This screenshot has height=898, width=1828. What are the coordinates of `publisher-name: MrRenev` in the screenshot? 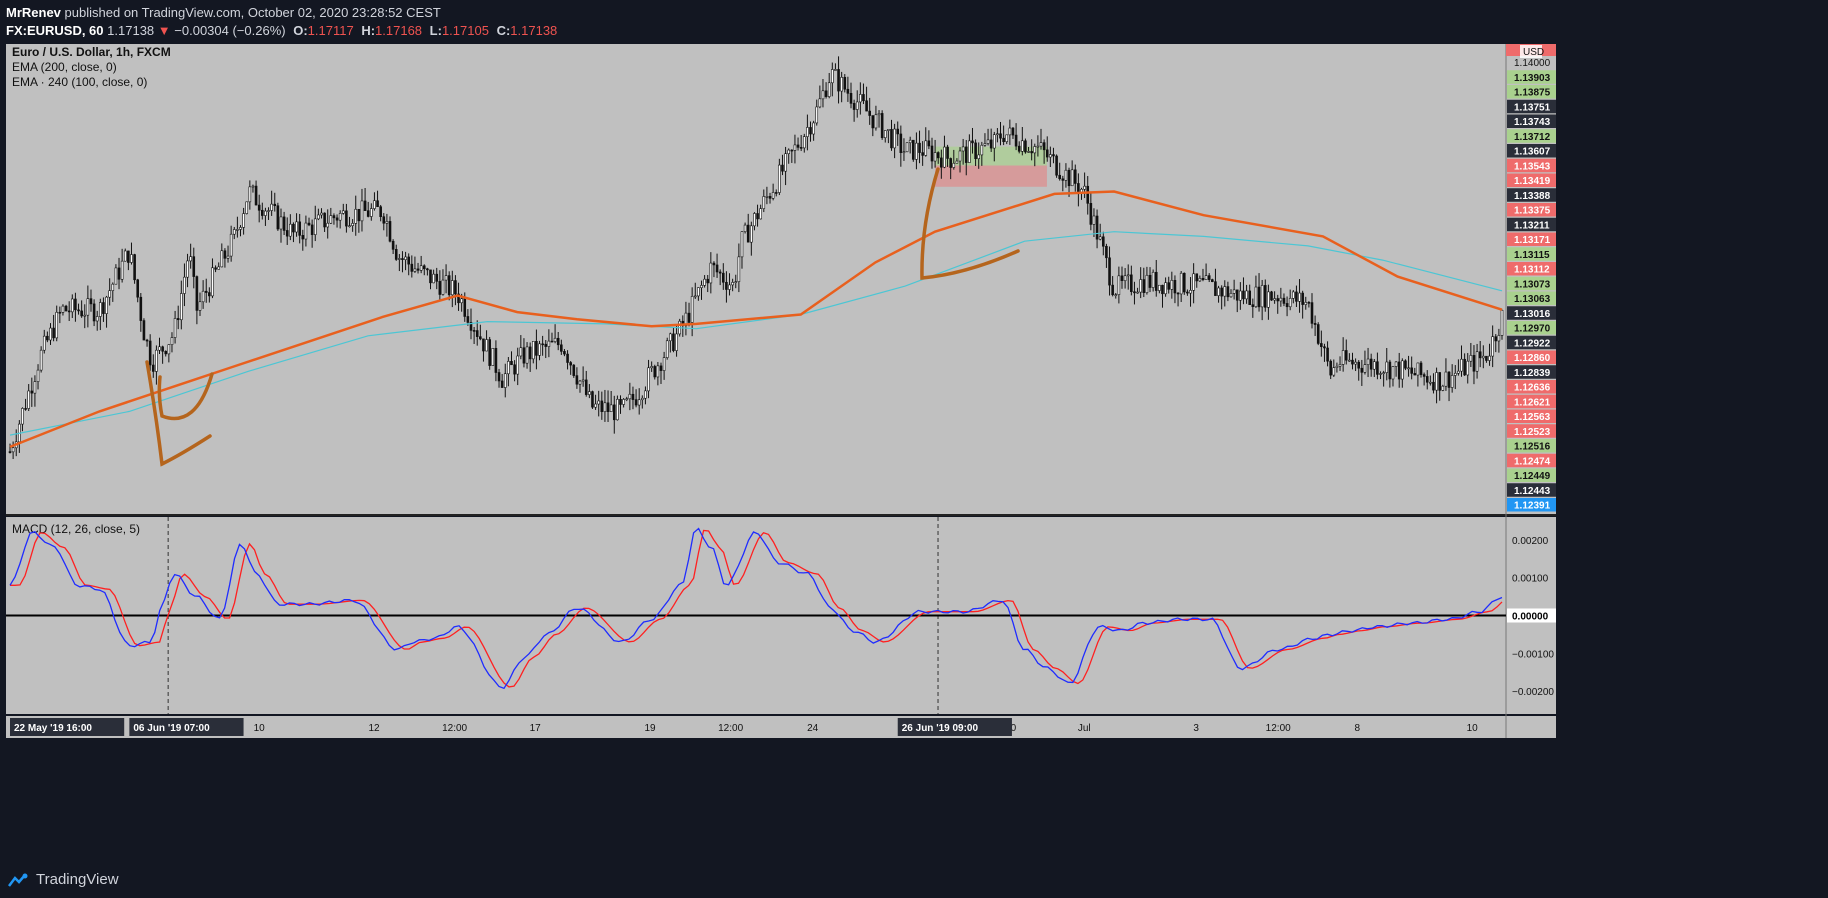 It's located at (33, 12).